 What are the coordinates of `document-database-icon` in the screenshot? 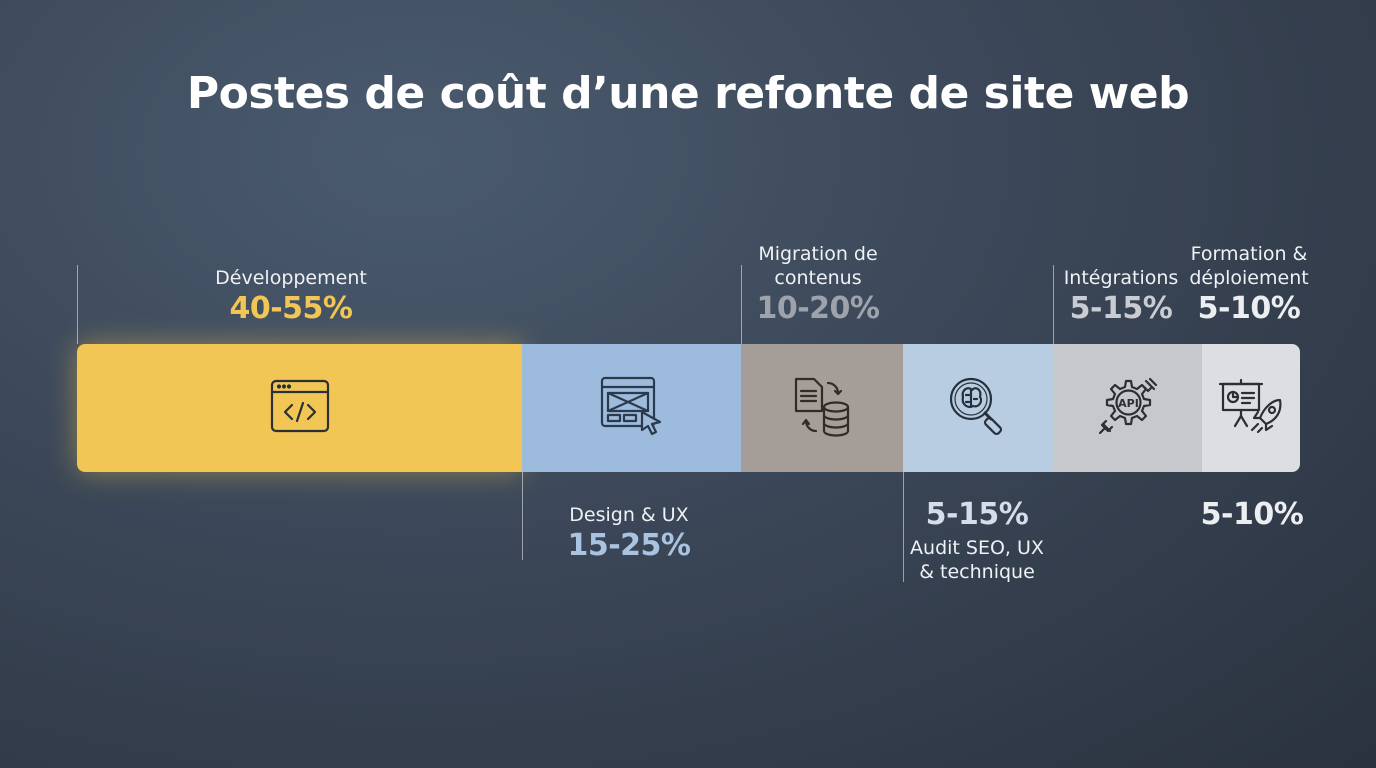 It's located at (822, 408).